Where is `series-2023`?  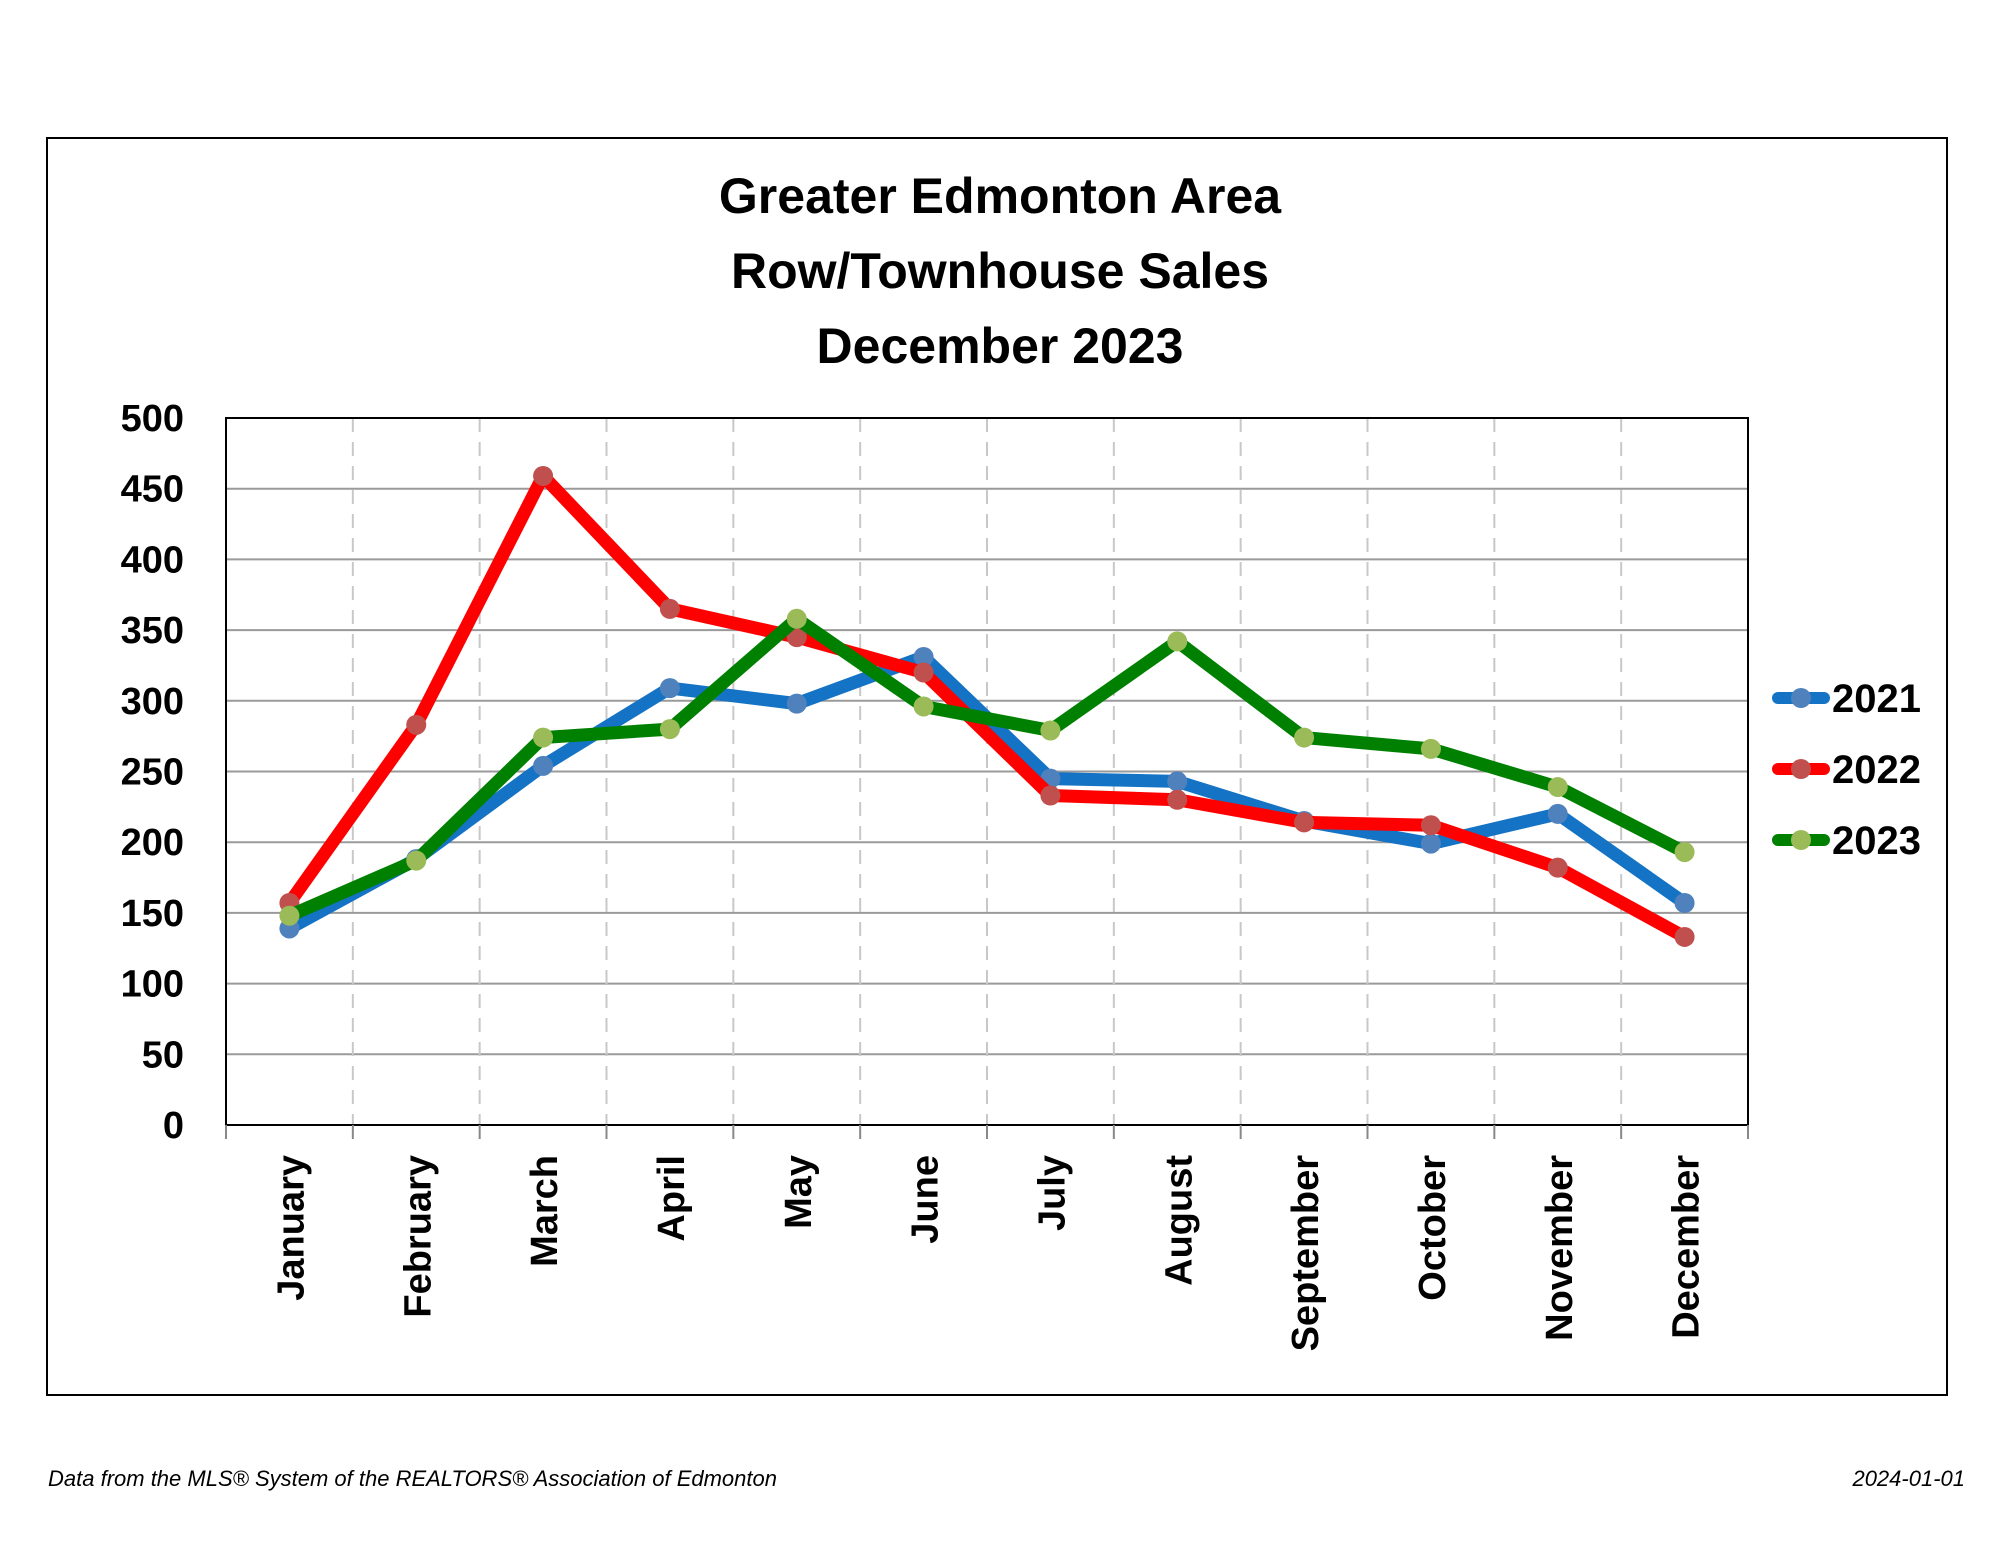
series-2023 is located at coordinates (987, 767).